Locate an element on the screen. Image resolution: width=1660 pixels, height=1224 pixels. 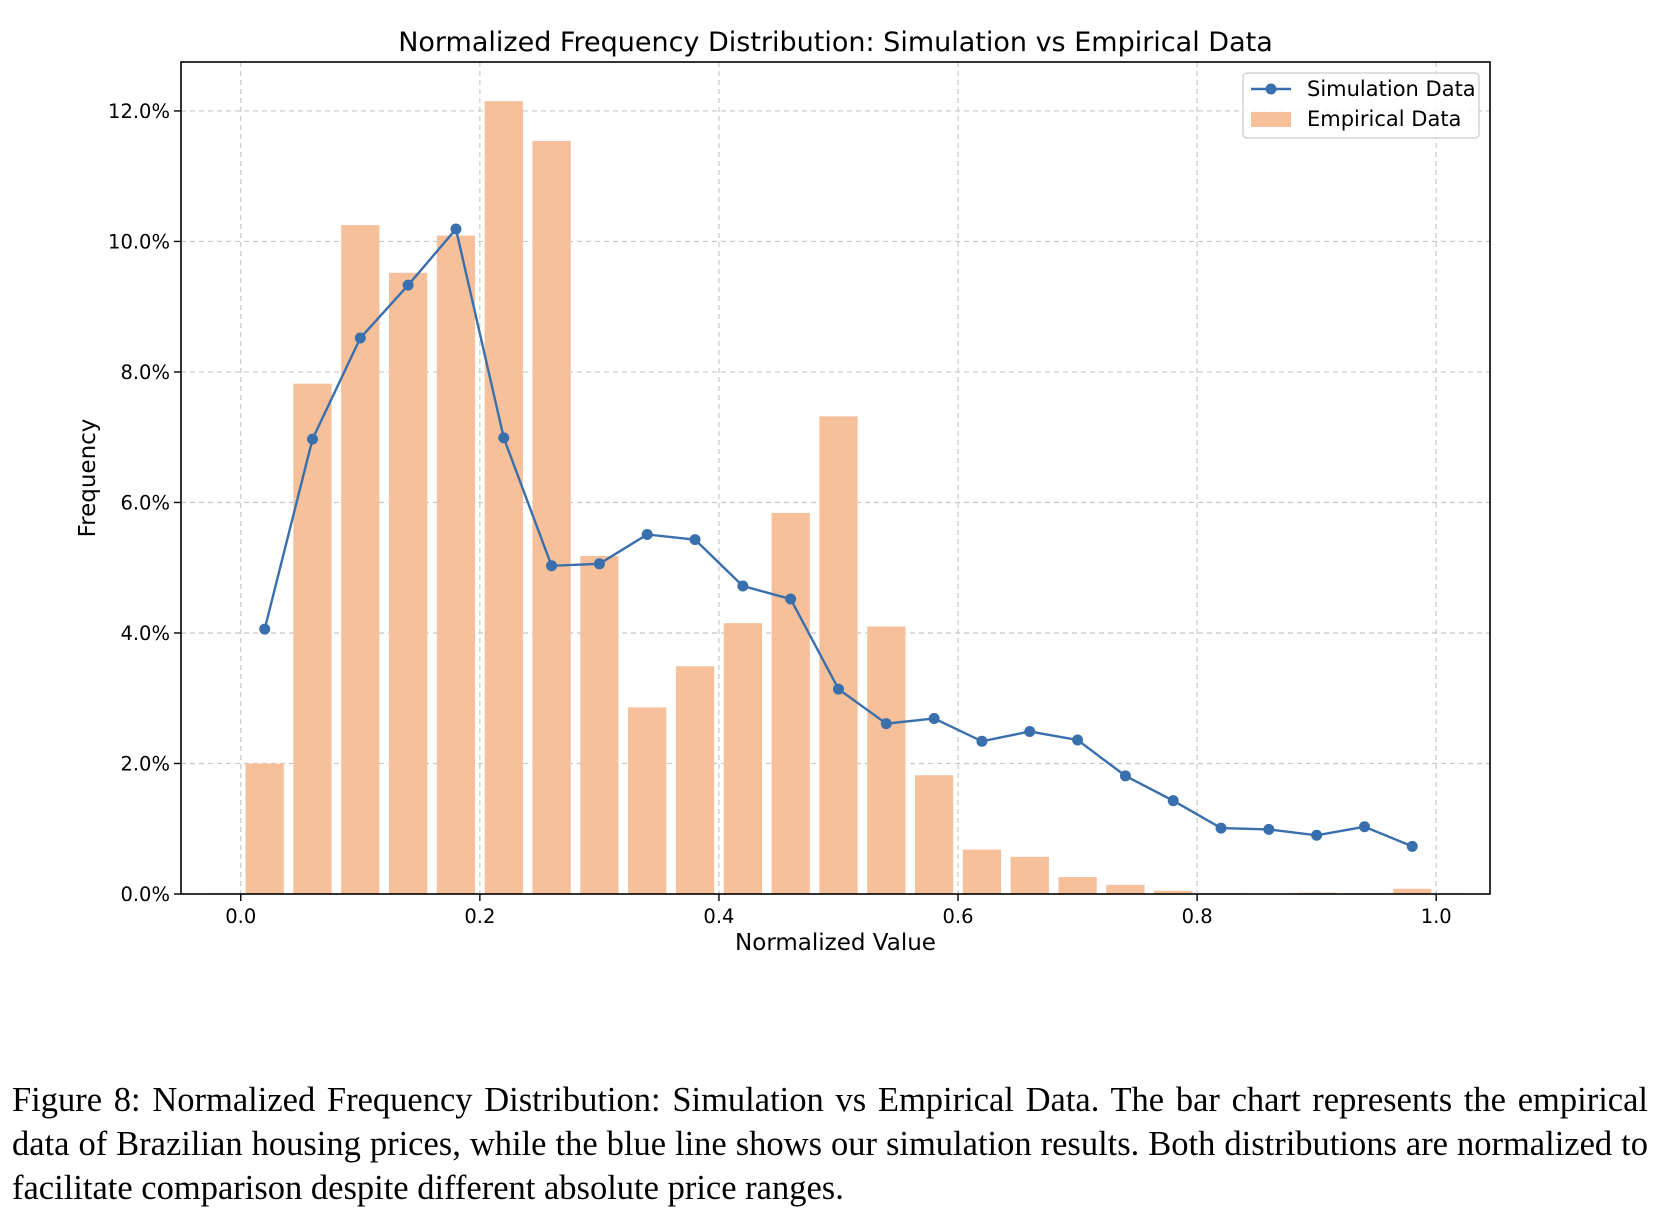
x-tick-label: 1.0 is located at coordinates (1436, 916).